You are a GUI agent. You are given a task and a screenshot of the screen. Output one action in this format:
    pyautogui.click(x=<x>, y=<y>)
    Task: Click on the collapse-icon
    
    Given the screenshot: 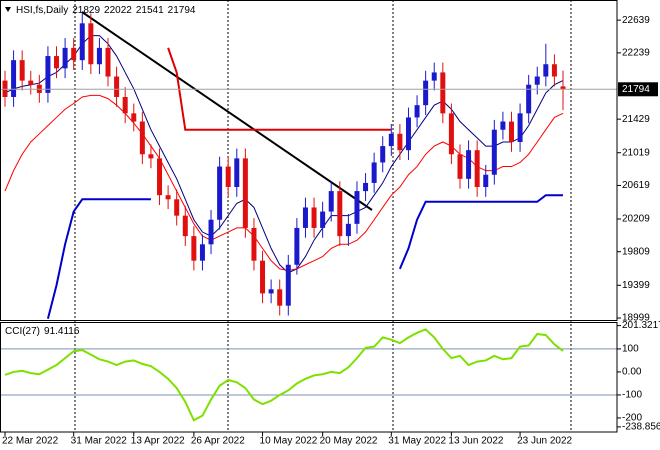 What is the action you would take?
    pyautogui.click(x=8, y=9)
    